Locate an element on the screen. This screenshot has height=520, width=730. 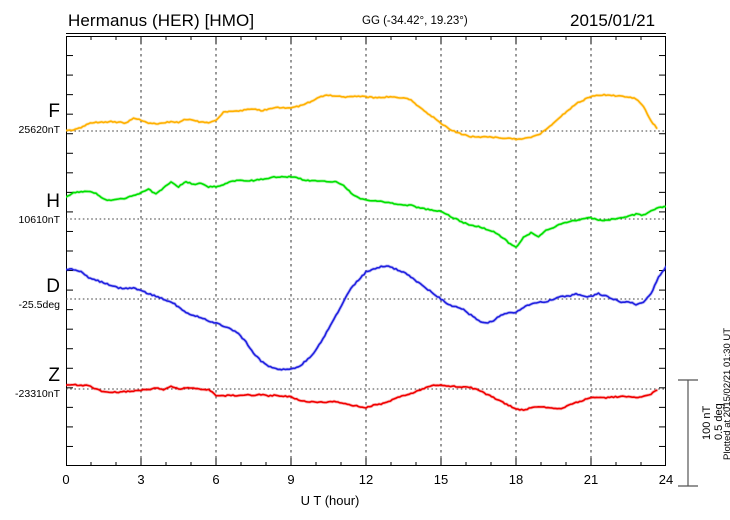
scale-bar-nt-label: 100 nT is located at coordinates (707, 422).